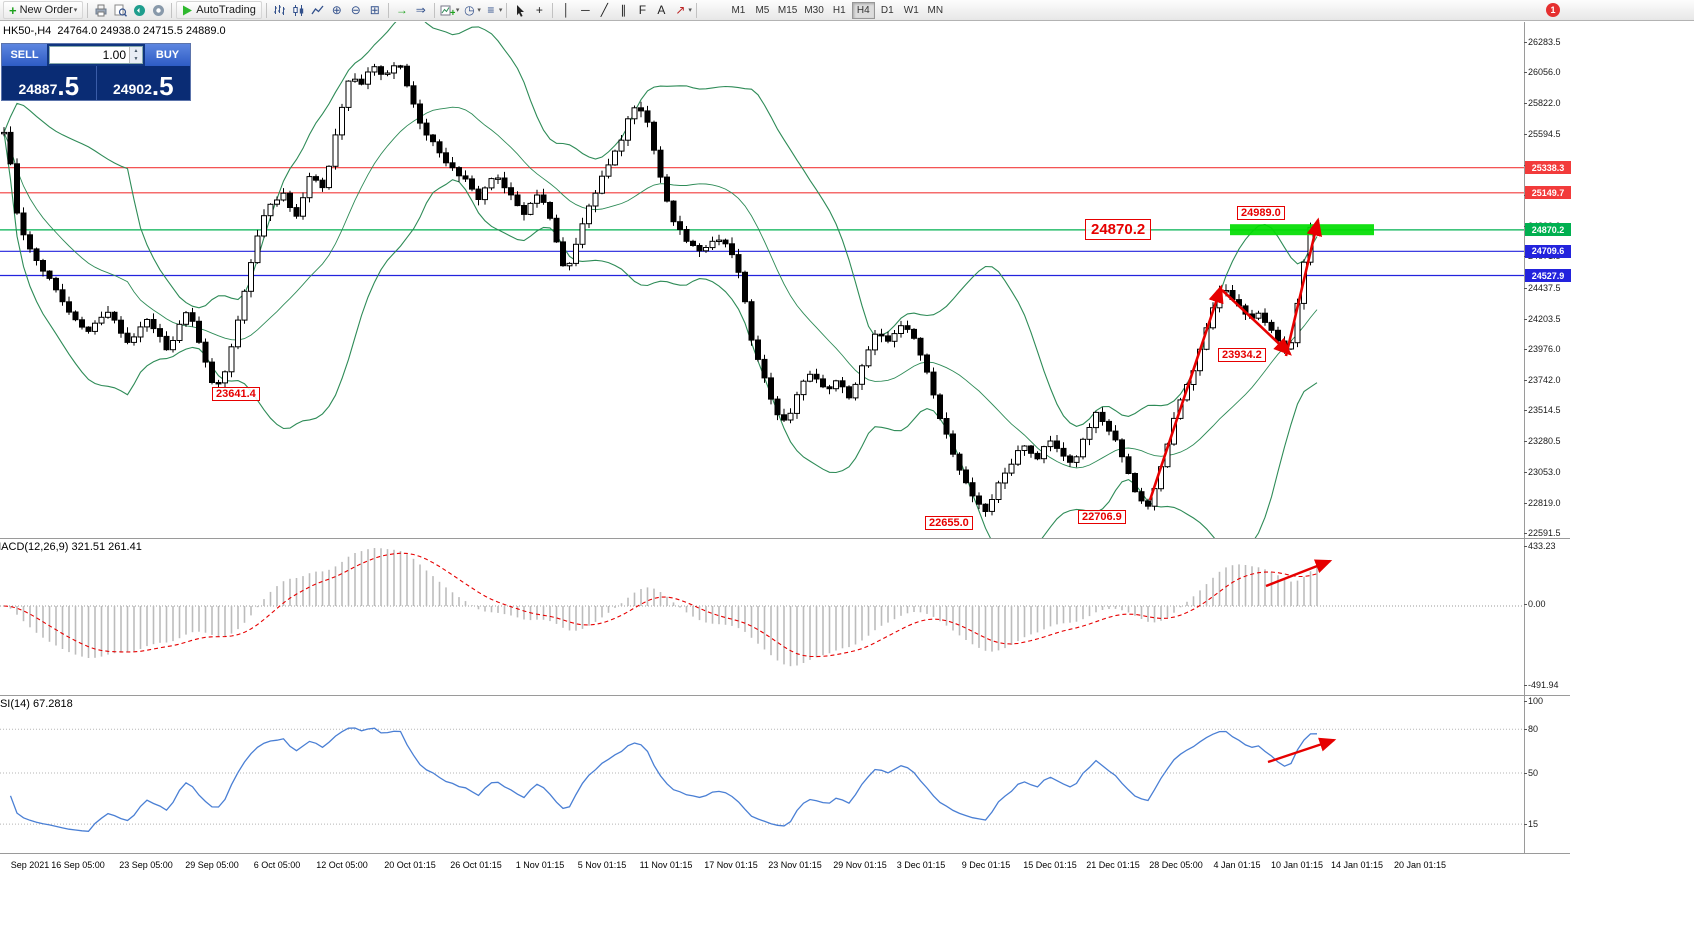 The height and width of the screenshot is (950, 1694). I want to click on channel-icon: ∥, so click(623, 10).